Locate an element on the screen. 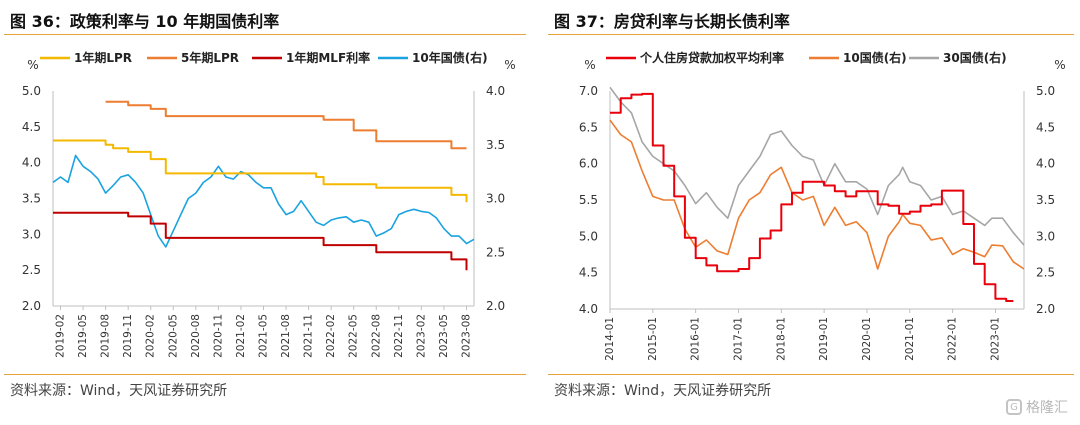 Image resolution: width=1080 pixels, height=425 pixels. y-left-tick-label: 2.5 is located at coordinates (31, 270).